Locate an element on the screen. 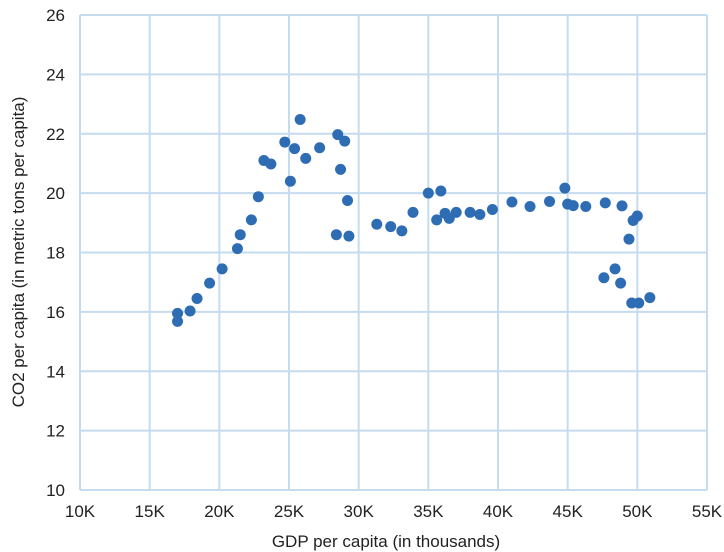  x-tick-label: 10K is located at coordinates (80, 511).